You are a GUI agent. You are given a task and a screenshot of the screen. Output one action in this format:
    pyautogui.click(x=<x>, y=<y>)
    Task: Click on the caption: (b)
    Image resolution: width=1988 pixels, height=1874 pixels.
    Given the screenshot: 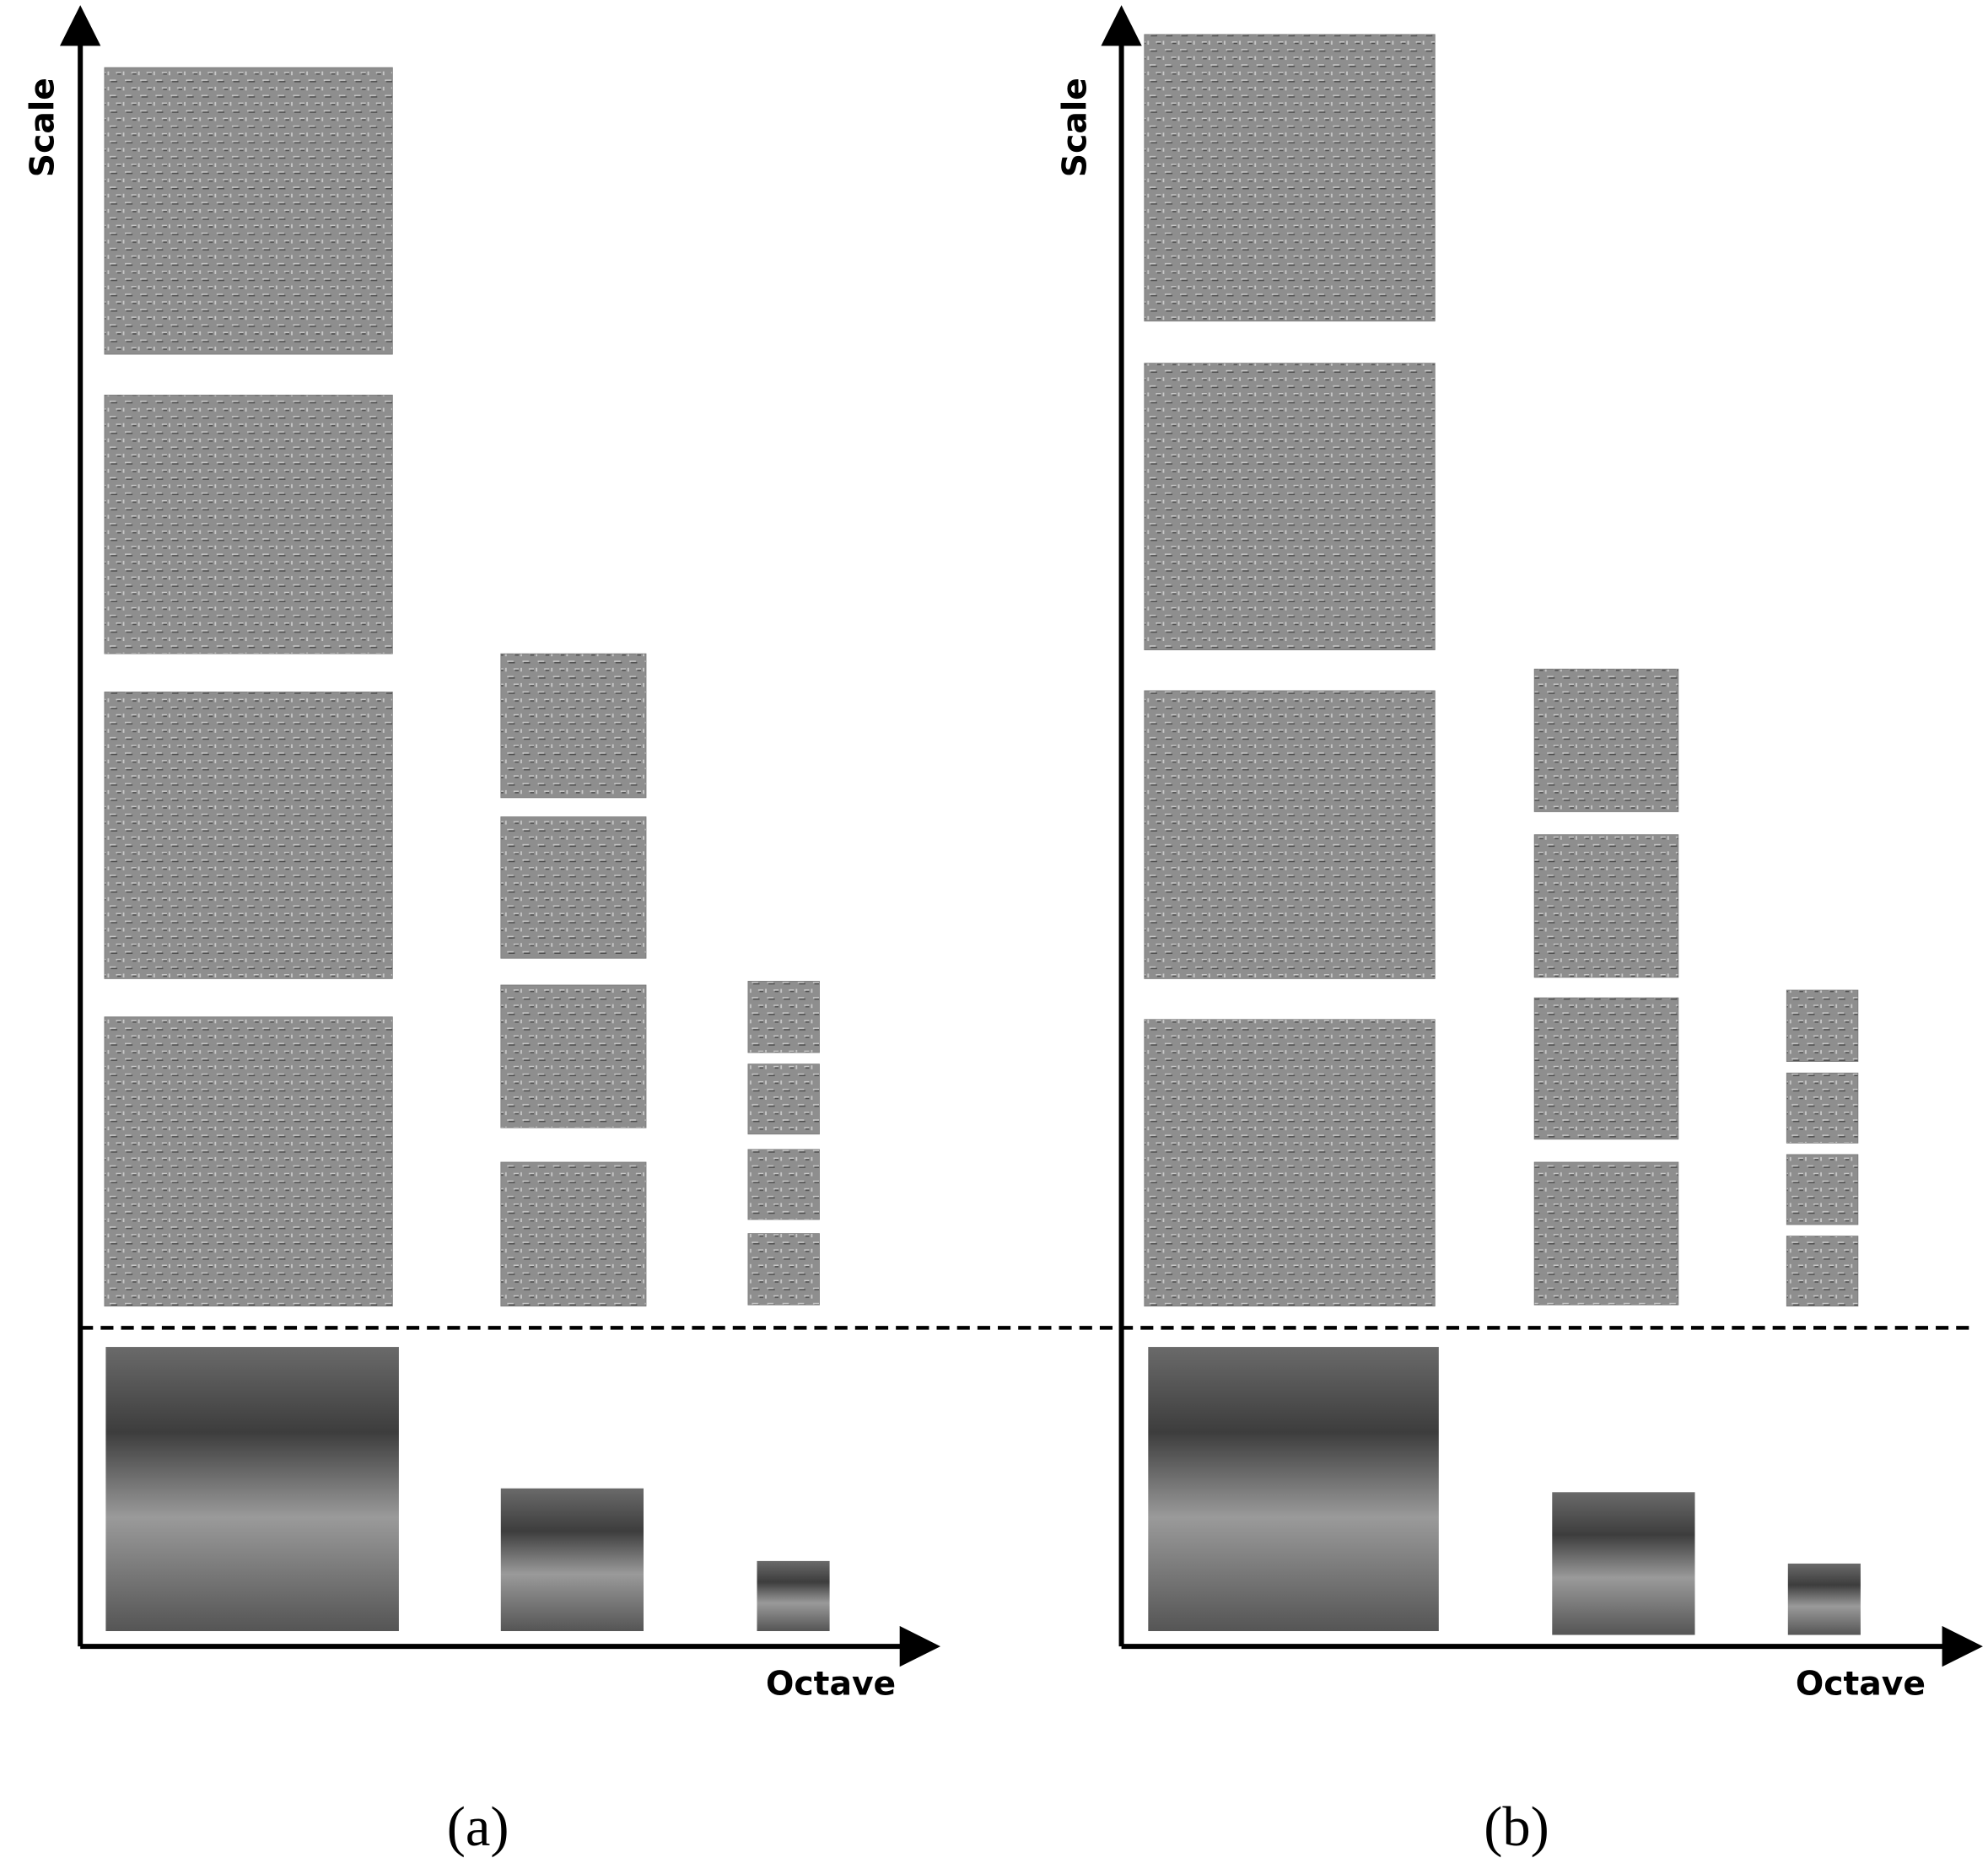 What is the action you would take?
    pyautogui.click(x=1517, y=1827)
    